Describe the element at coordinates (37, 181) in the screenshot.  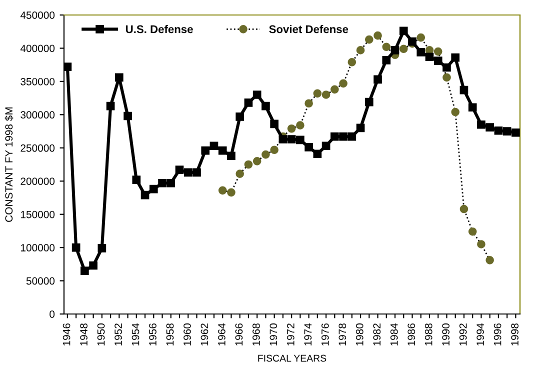
I see `y-tick-label: 200000` at that location.